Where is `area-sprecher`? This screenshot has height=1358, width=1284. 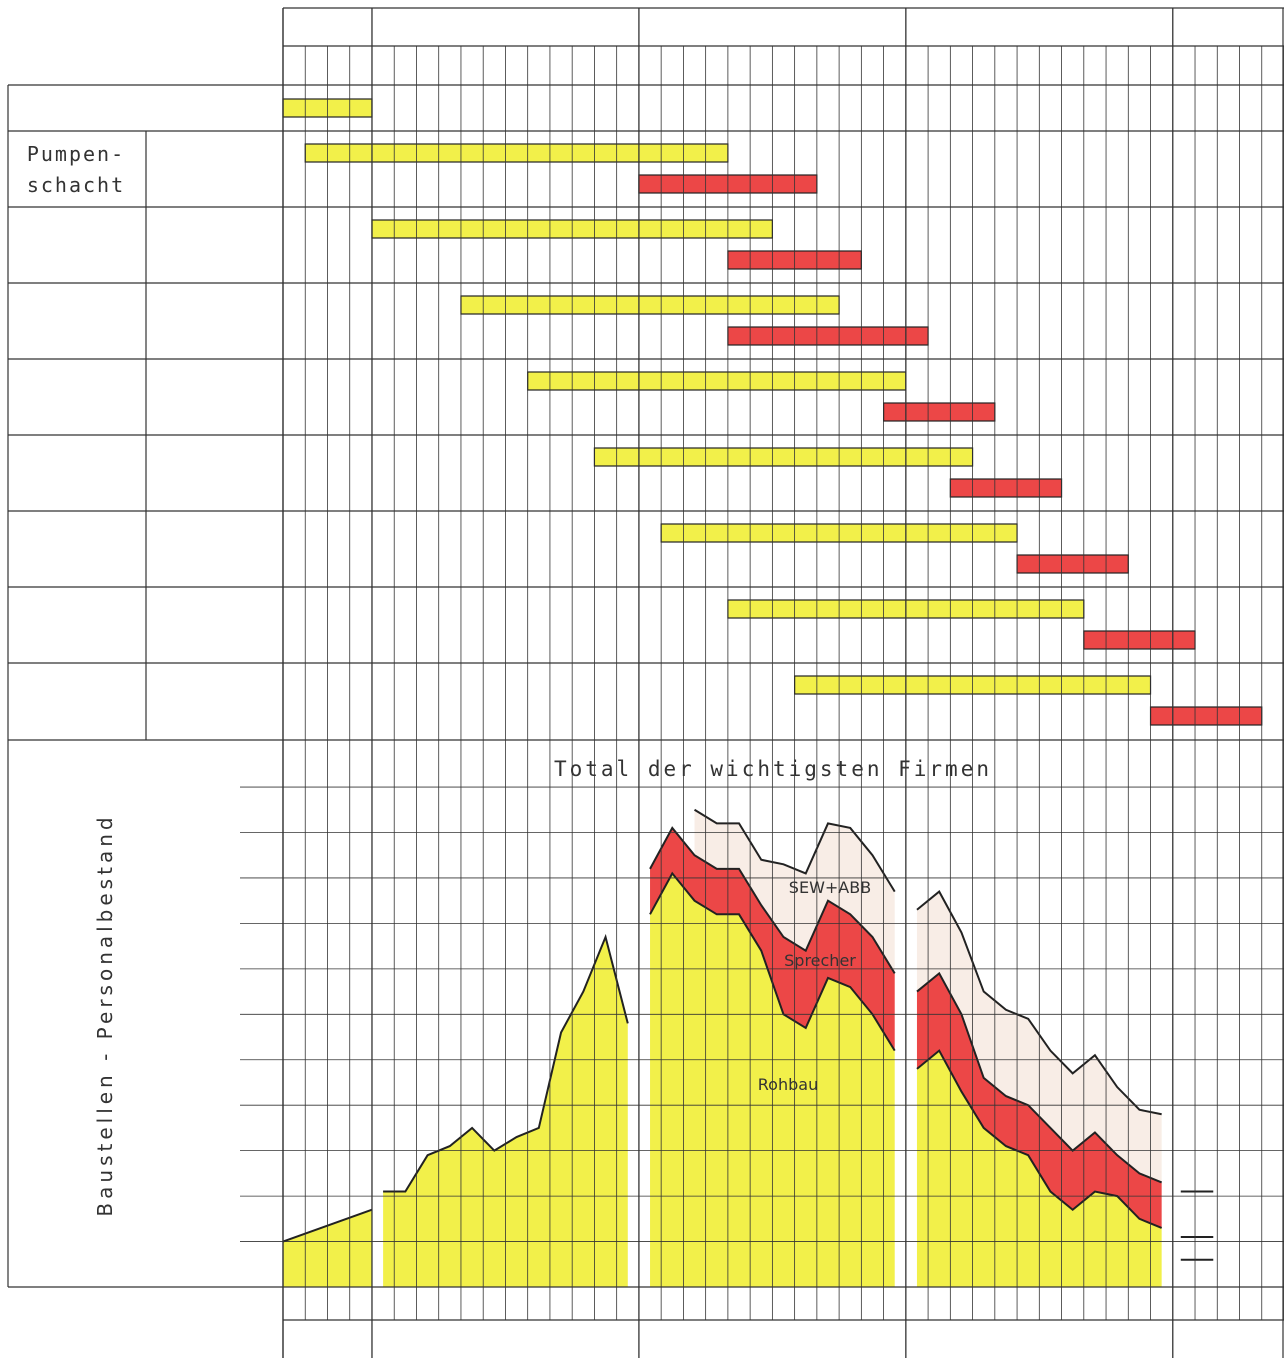
area-sprecher is located at coordinates (1039, 1100).